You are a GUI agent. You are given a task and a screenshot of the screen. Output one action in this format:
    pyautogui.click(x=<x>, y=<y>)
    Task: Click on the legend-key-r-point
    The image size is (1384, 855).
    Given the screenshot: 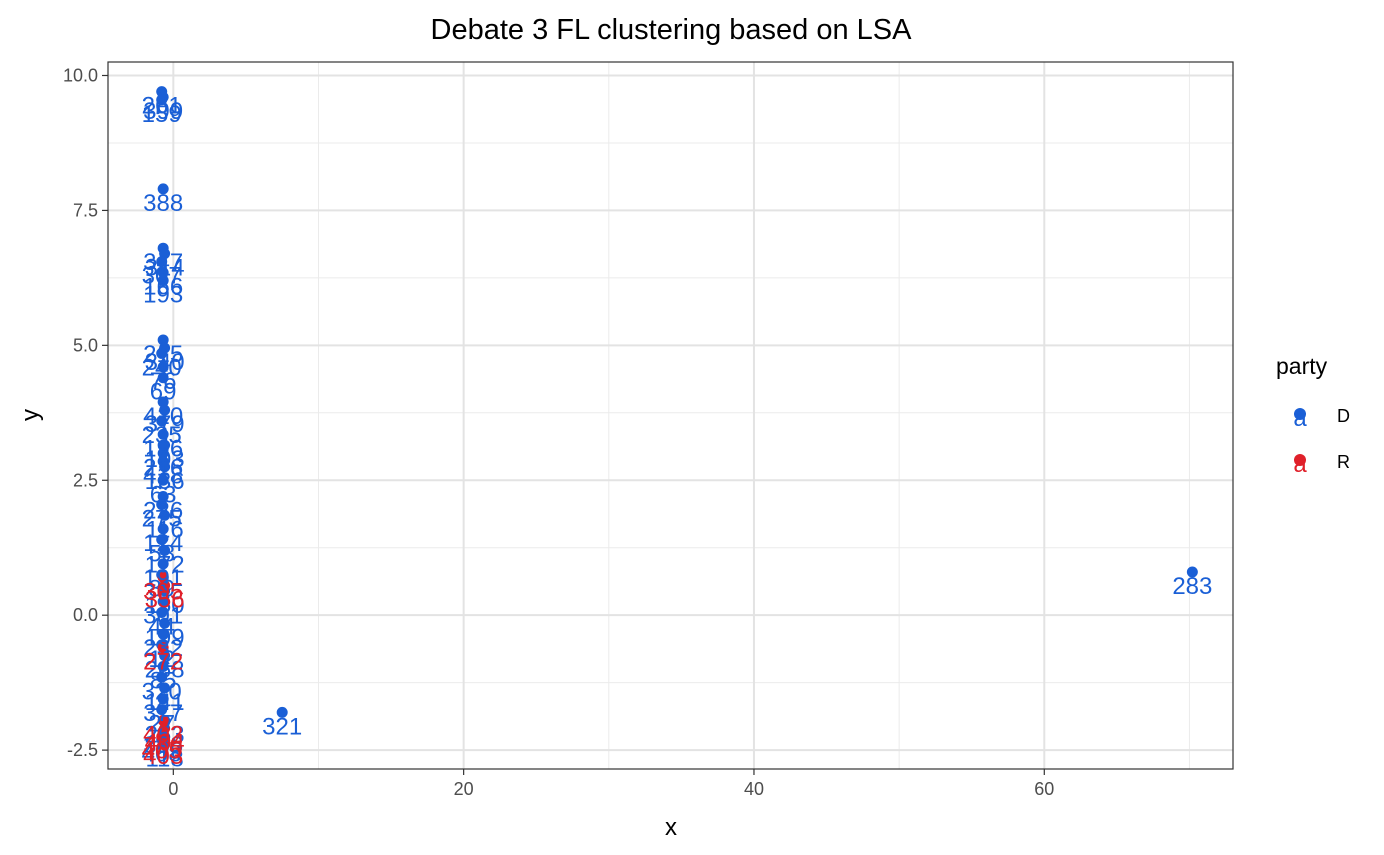 What is the action you would take?
    pyautogui.click(x=1300, y=460)
    